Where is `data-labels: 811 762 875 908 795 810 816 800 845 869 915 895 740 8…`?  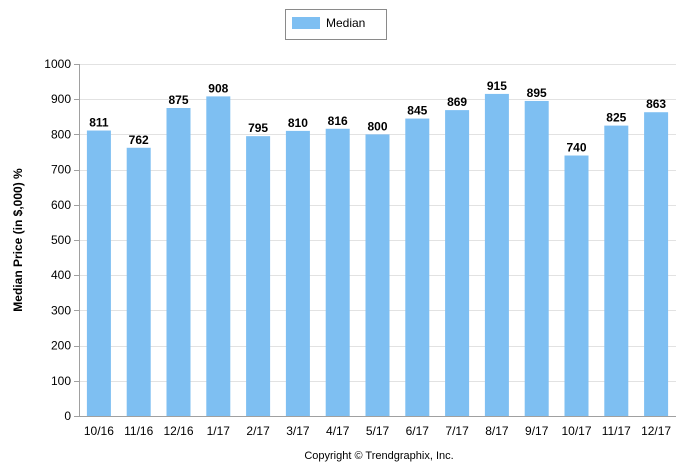
data-labels: 811 762 875 908 795 810 816 800 845 869 915 895 740 8… is located at coordinates (377, 117).